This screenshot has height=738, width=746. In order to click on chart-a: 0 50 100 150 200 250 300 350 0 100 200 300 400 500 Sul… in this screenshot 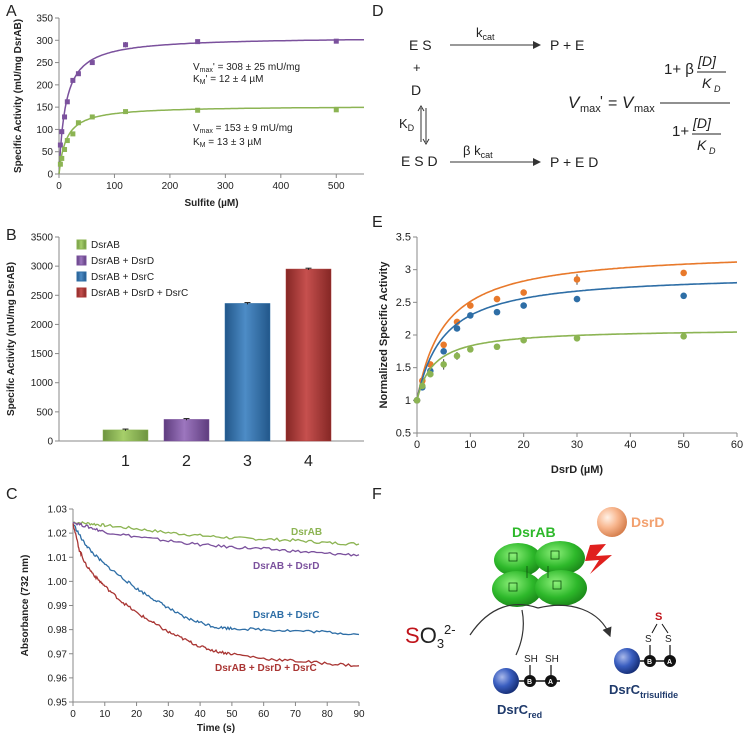, I will do `click(188, 111)`.